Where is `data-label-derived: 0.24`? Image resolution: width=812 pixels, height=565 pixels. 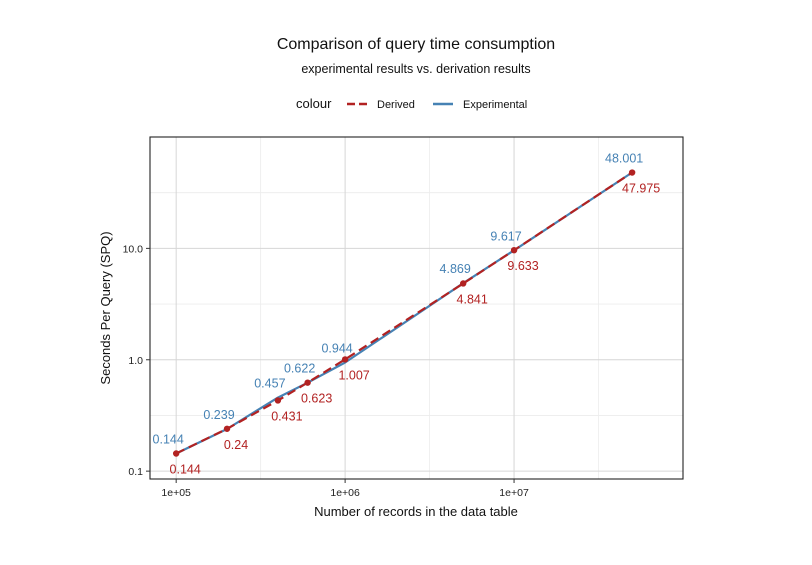 data-label-derived: 0.24 is located at coordinates (236, 445).